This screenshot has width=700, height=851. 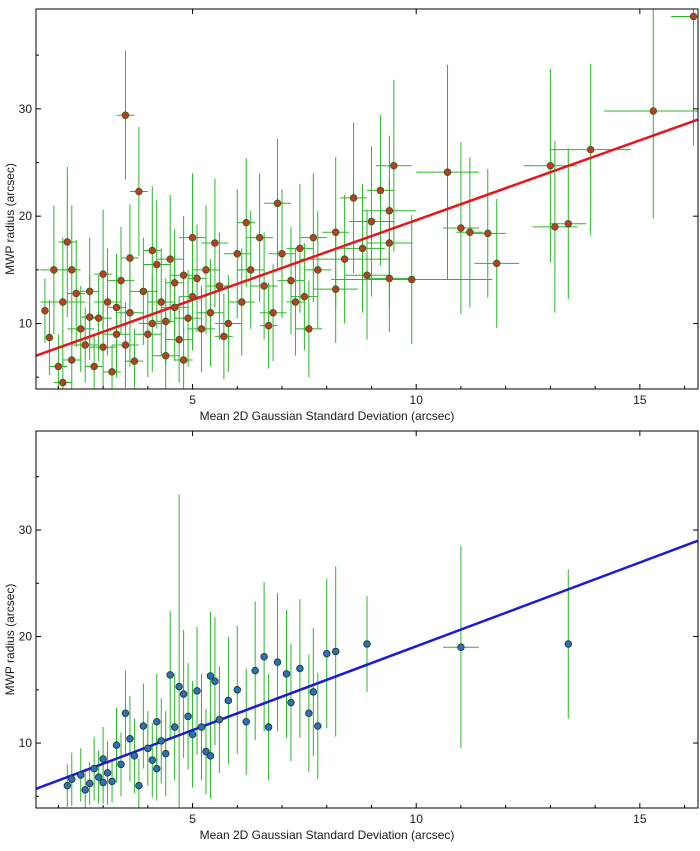 What do you see at coordinates (26, 216) in the screenshot?
I see `y-tick-label: 20` at bounding box center [26, 216].